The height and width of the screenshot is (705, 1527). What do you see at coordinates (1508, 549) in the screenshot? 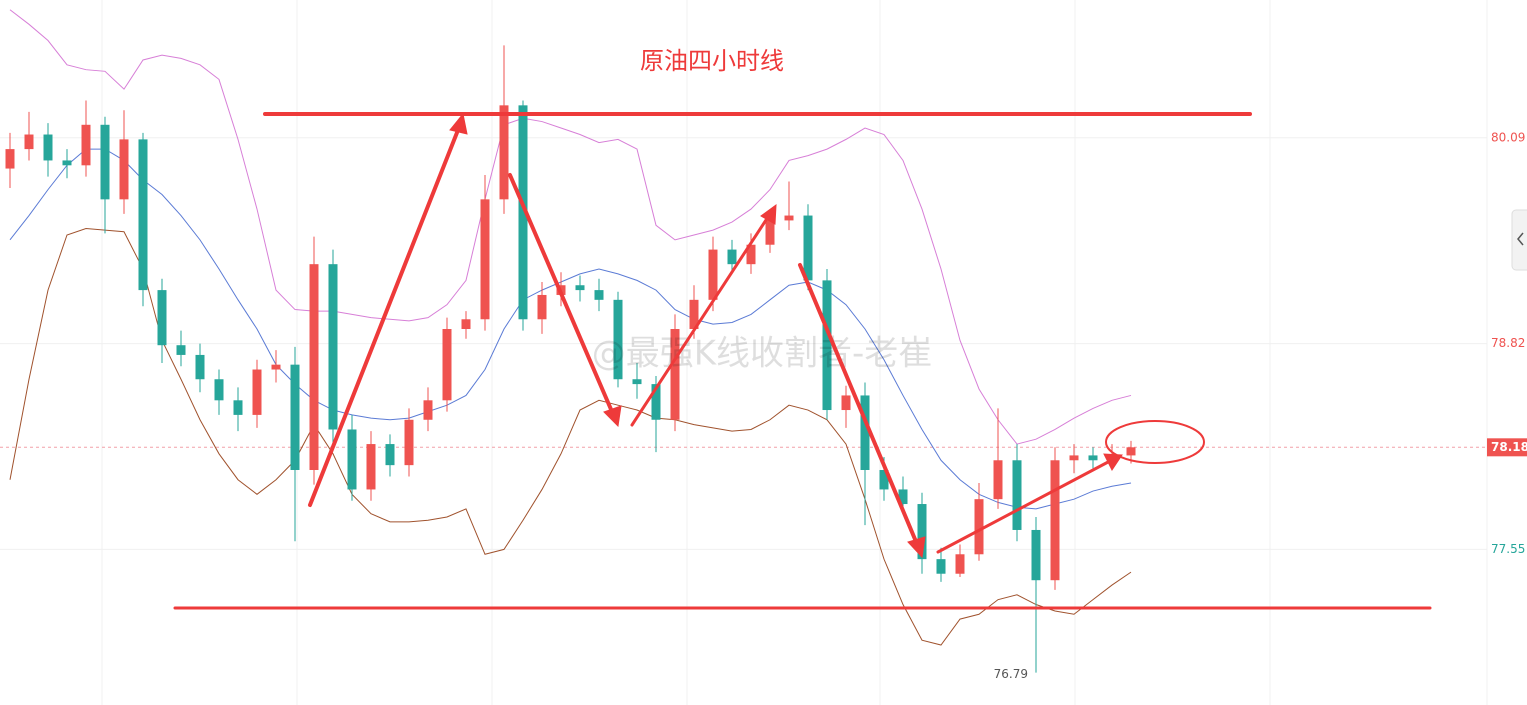
I see `y-tick-label: 77.55` at bounding box center [1508, 549].